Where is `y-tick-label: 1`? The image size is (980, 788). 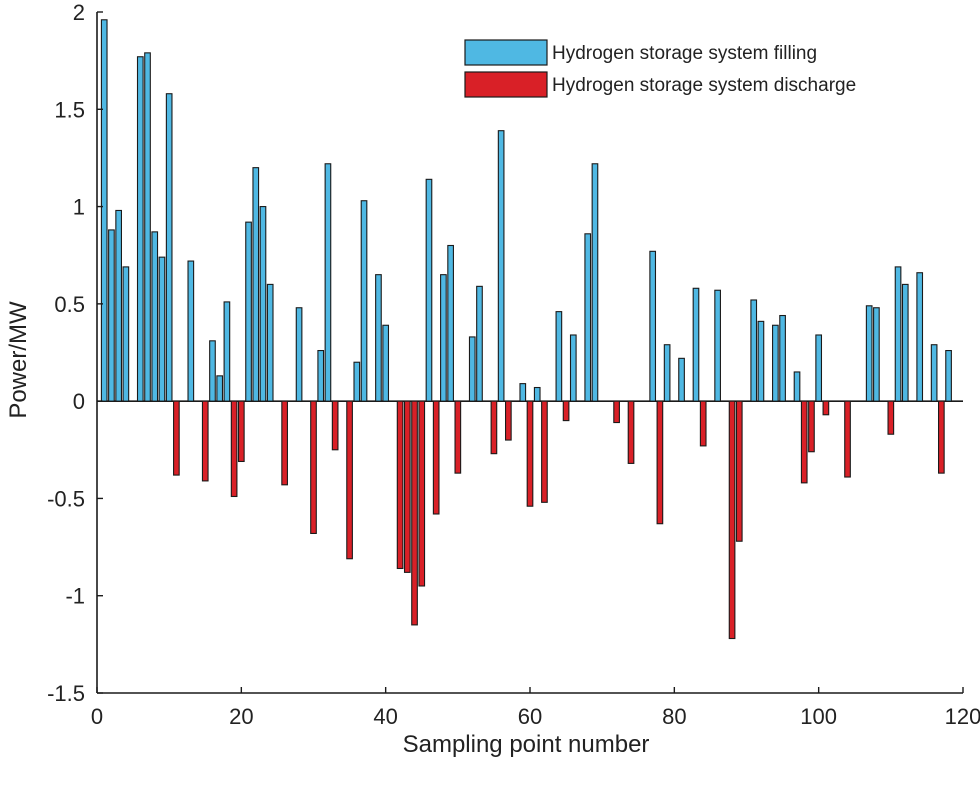 y-tick-label: 1 is located at coordinates (79, 207).